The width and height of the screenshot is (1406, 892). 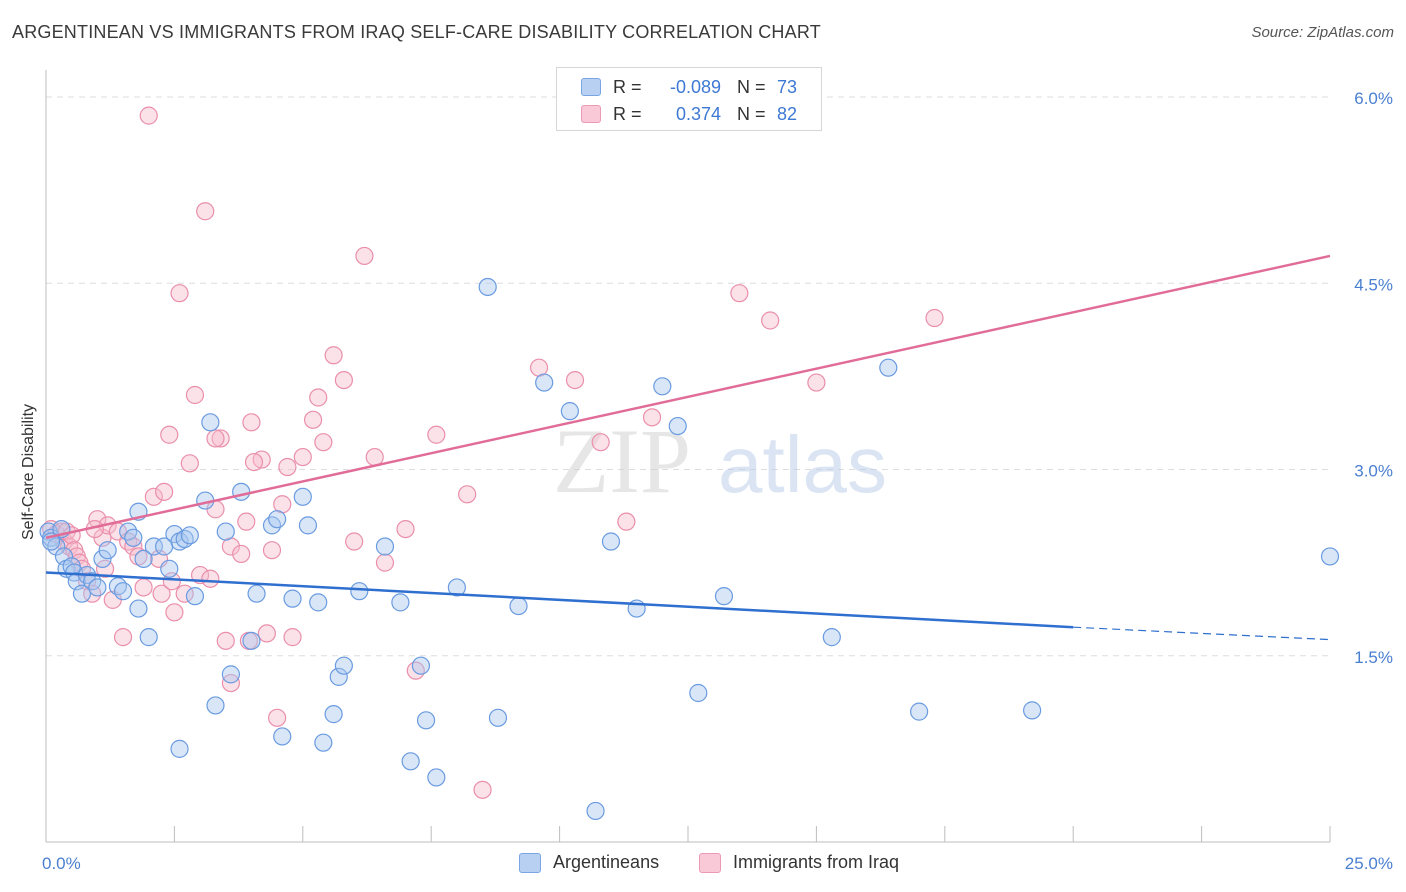 What do you see at coordinates (559, 600) in the screenshot?
I see `argentinean-trend-line` at bounding box center [559, 600].